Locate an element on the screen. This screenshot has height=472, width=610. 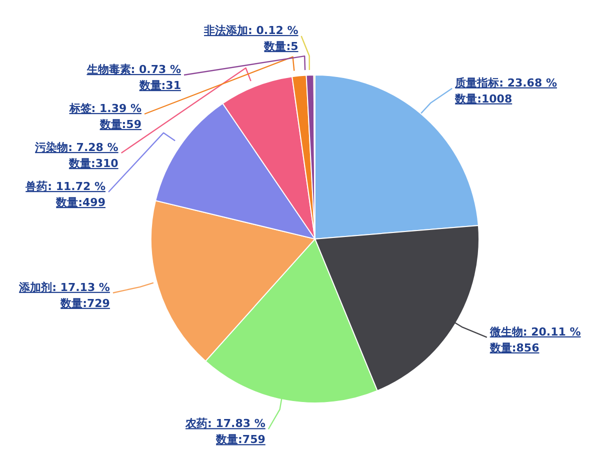
slice-label: 标签: 1.39 % 数量:59 is located at coordinates (105, 116).